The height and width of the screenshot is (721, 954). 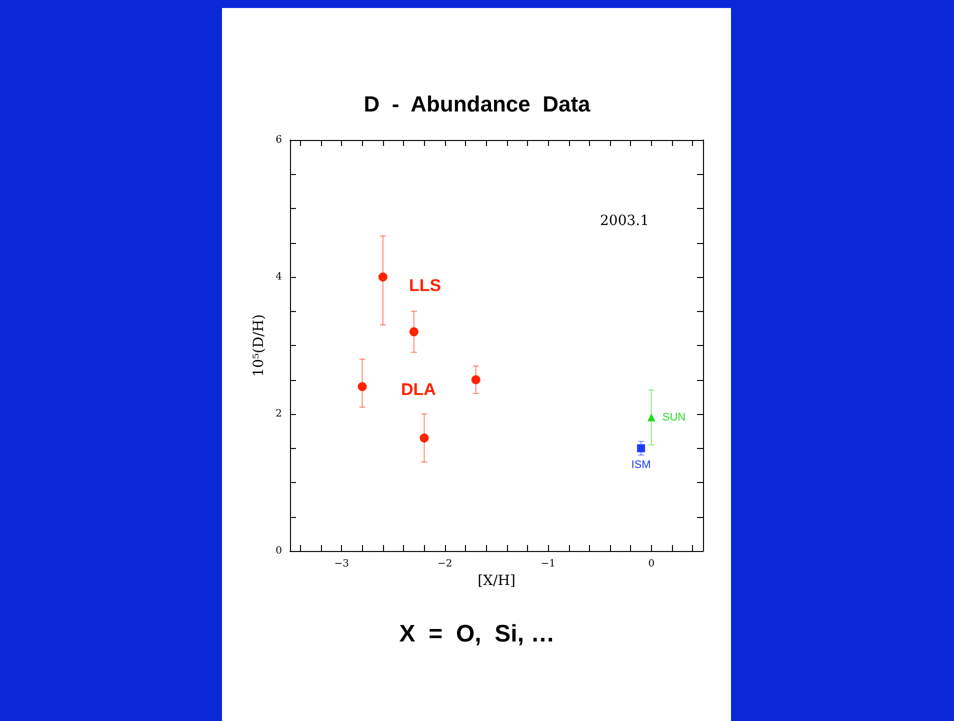 I want to click on y-tick-label: 6, so click(x=279, y=140).